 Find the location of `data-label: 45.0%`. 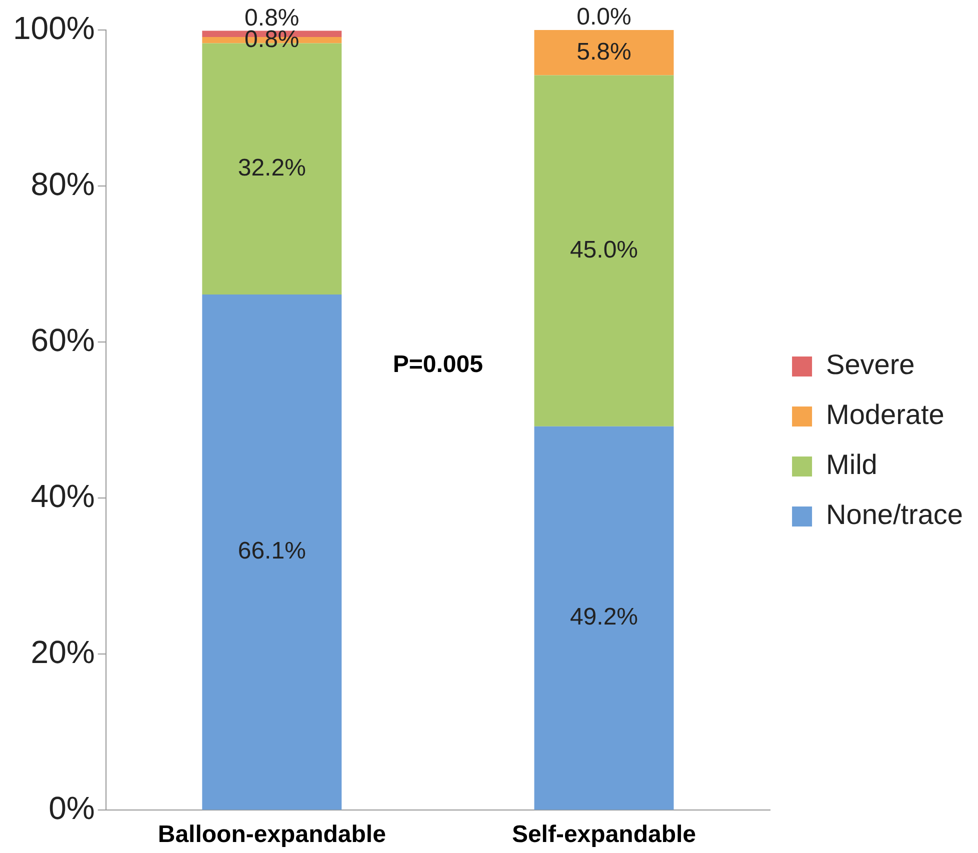

data-label: 45.0% is located at coordinates (604, 250).